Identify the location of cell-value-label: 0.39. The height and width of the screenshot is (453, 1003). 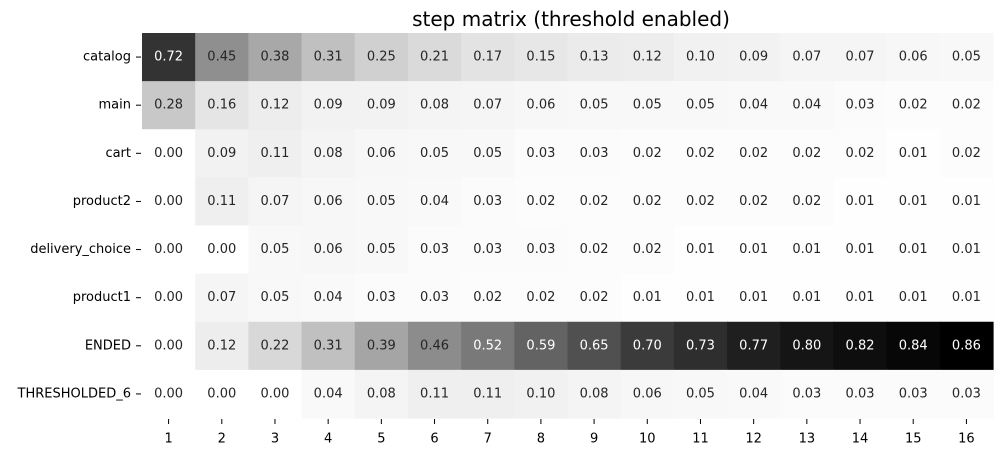
(381, 345).